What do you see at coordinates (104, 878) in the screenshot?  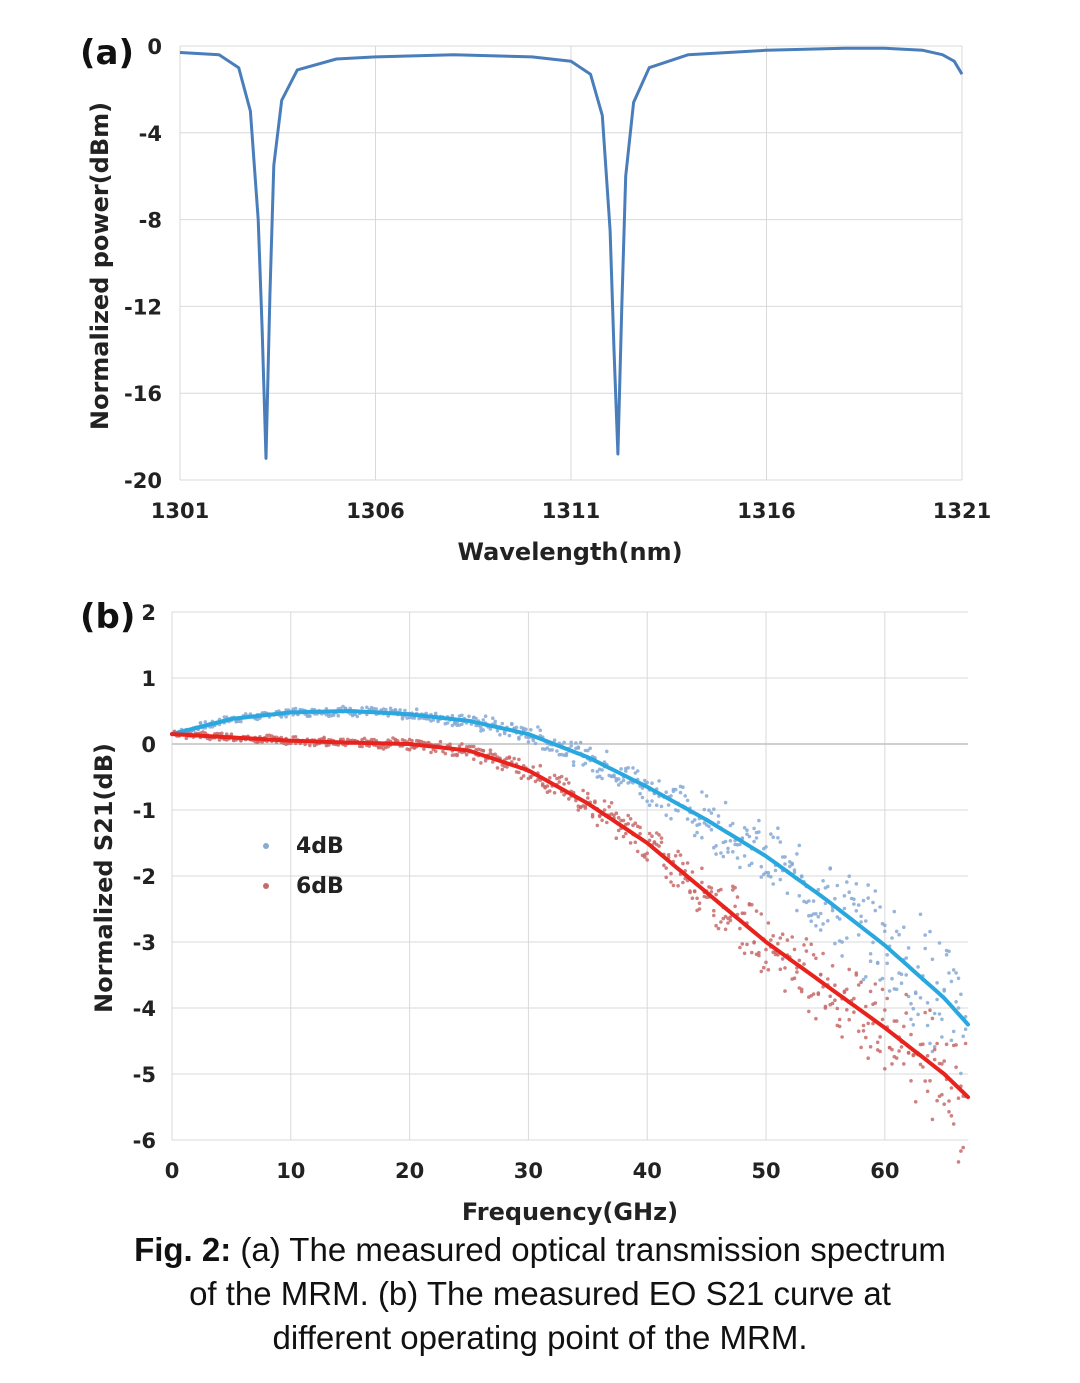 I see `panel-b-ylabel: Normalized S21(dB)` at bounding box center [104, 878].